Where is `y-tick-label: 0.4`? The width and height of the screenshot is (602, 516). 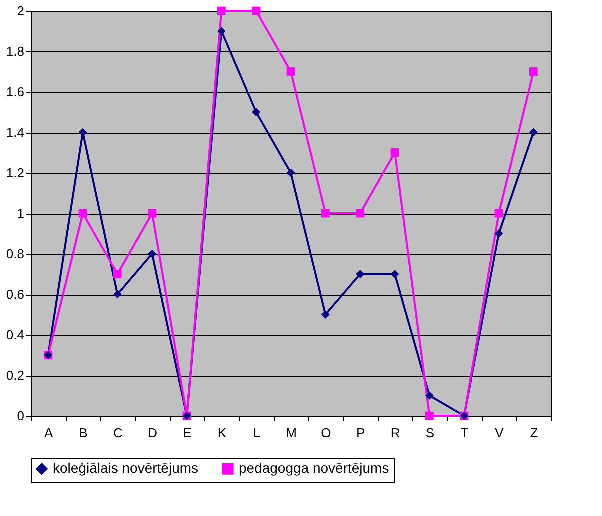 y-tick-label: 0.4 is located at coordinates (15, 335).